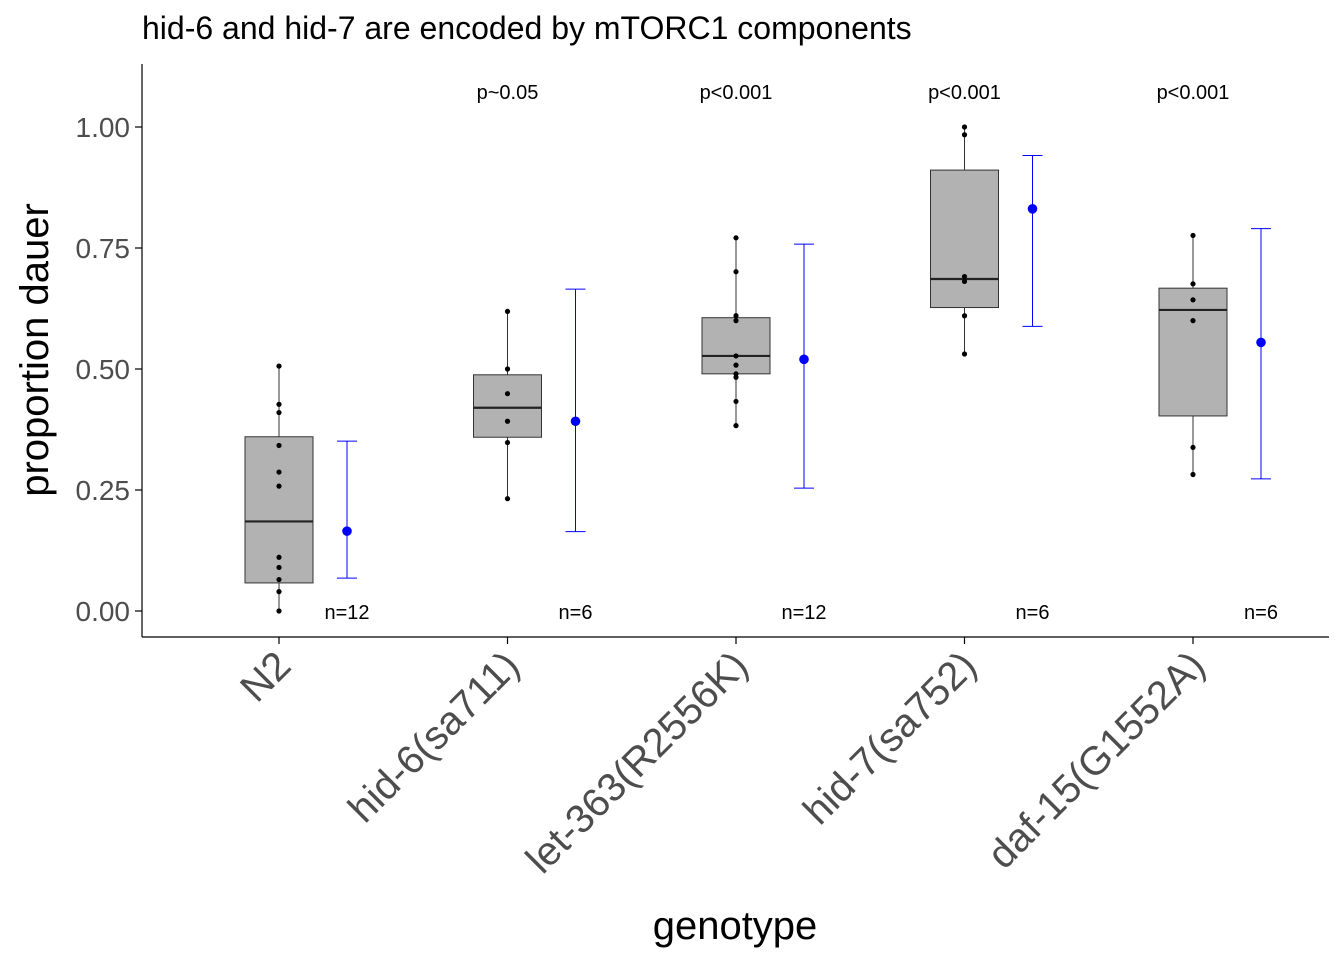 This screenshot has height=960, width=1344. I want to click on y-axis-title: proportion dauer, so click(35, 350).